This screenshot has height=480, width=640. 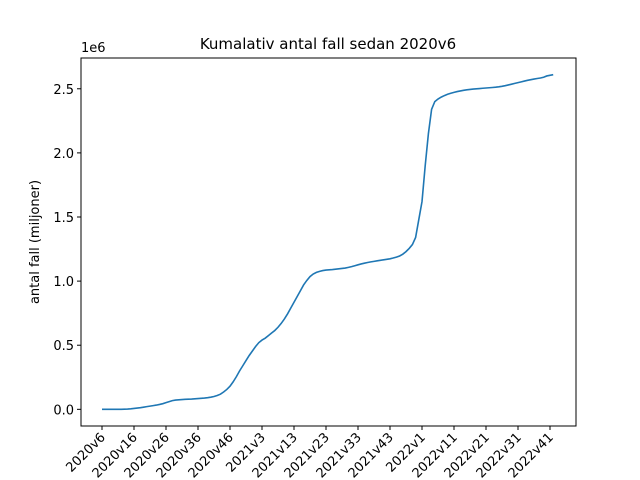 What do you see at coordinates (328, 44) in the screenshot?
I see `chart-title: Kumalativ antal fall sedan 2020v6` at bounding box center [328, 44].